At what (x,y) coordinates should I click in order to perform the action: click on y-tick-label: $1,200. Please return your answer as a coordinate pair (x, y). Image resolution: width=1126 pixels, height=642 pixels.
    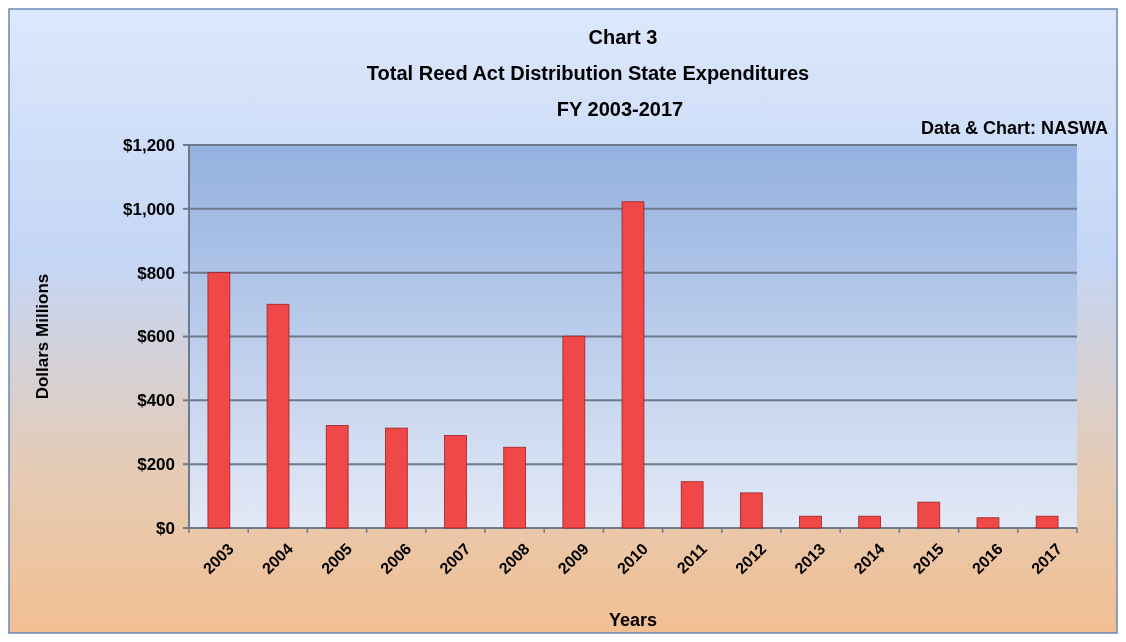
    Looking at the image, I should click on (149, 145).